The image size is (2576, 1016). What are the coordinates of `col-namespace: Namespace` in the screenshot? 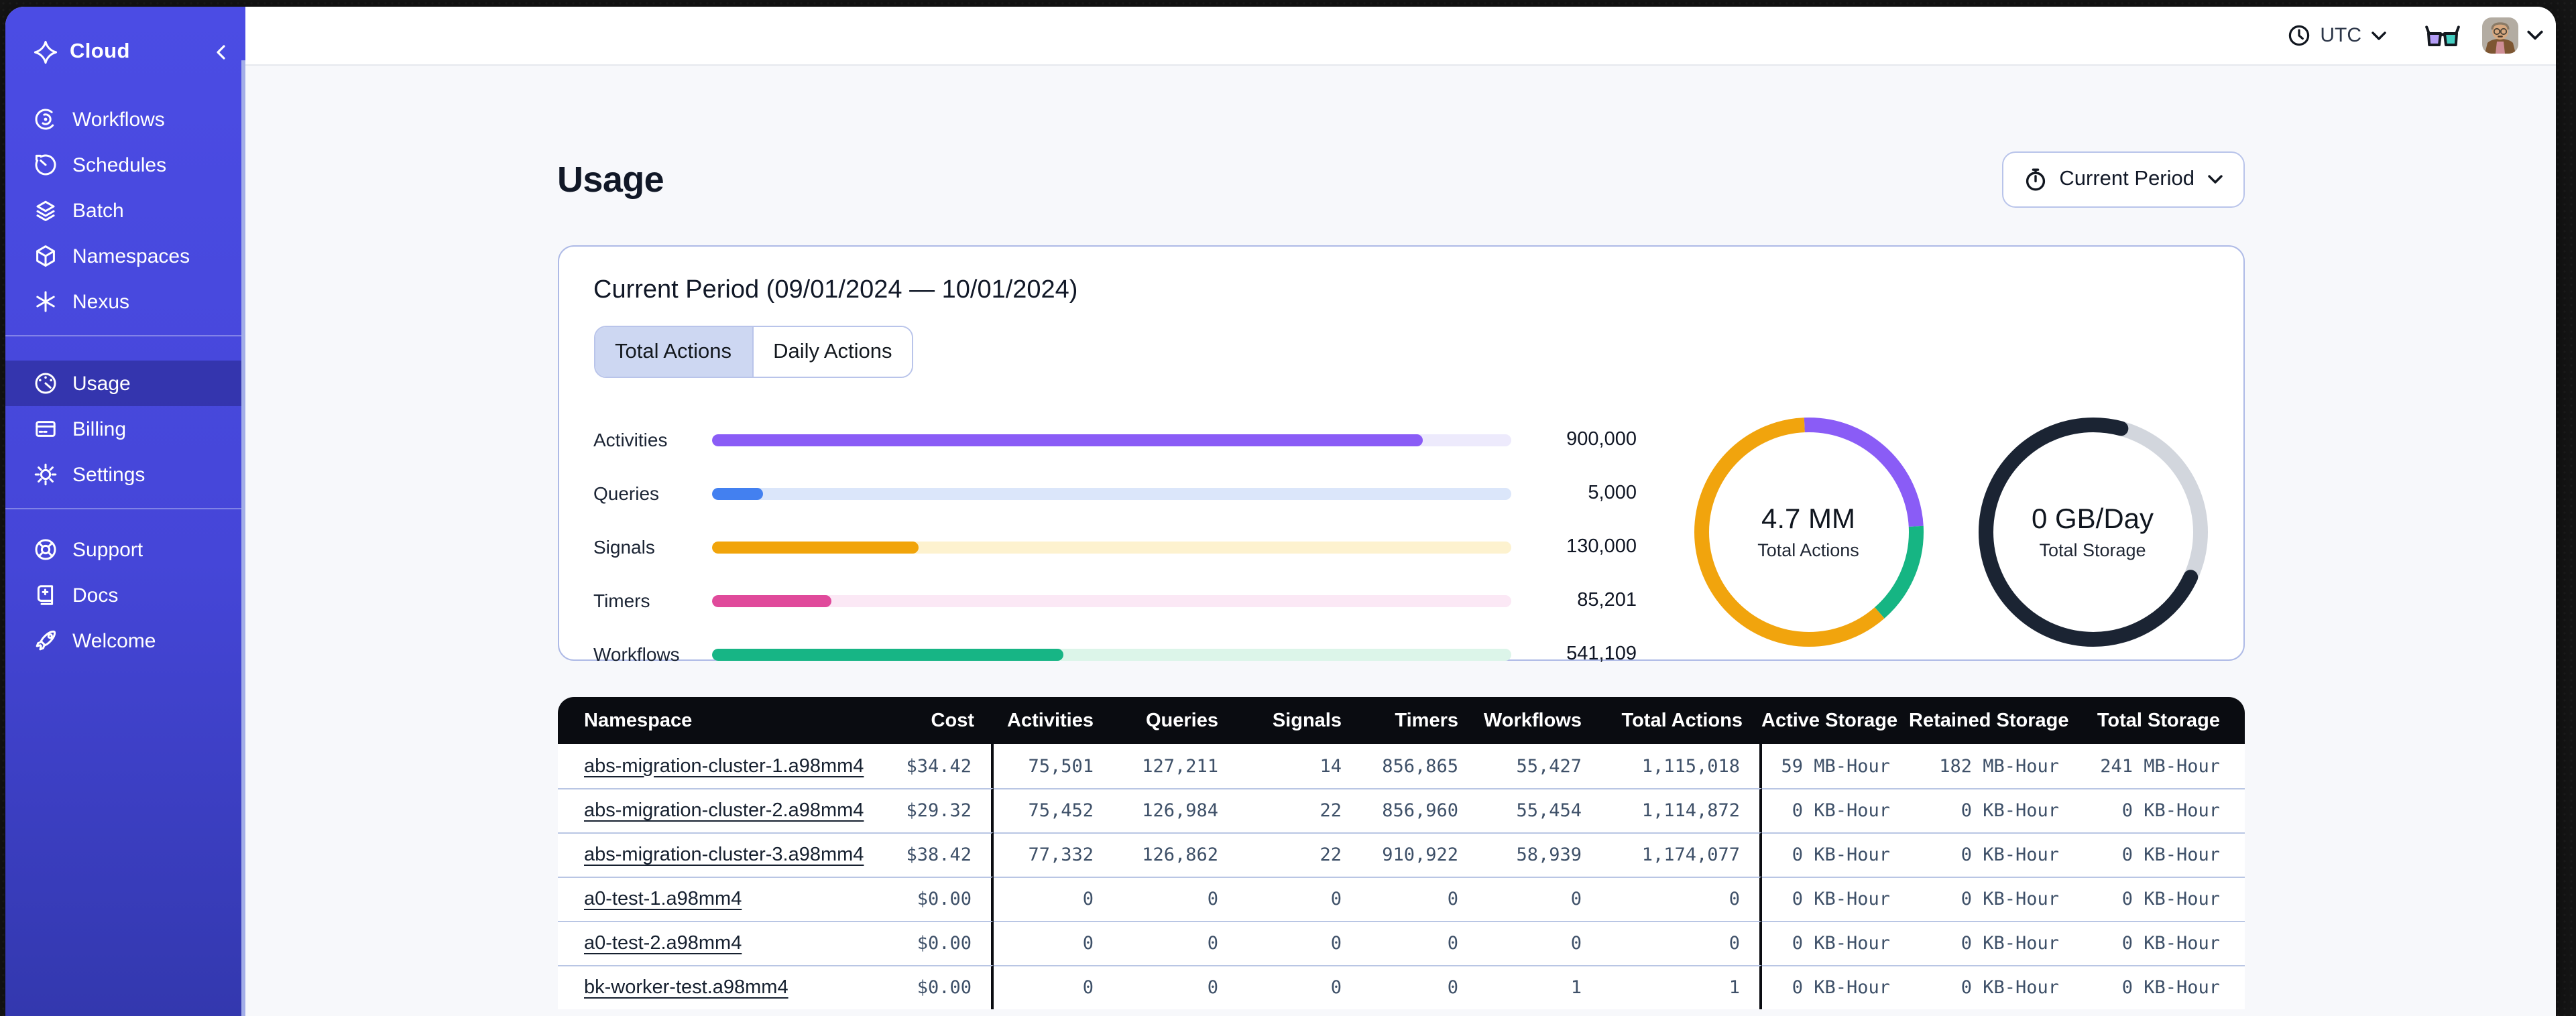 It's located at (712, 720).